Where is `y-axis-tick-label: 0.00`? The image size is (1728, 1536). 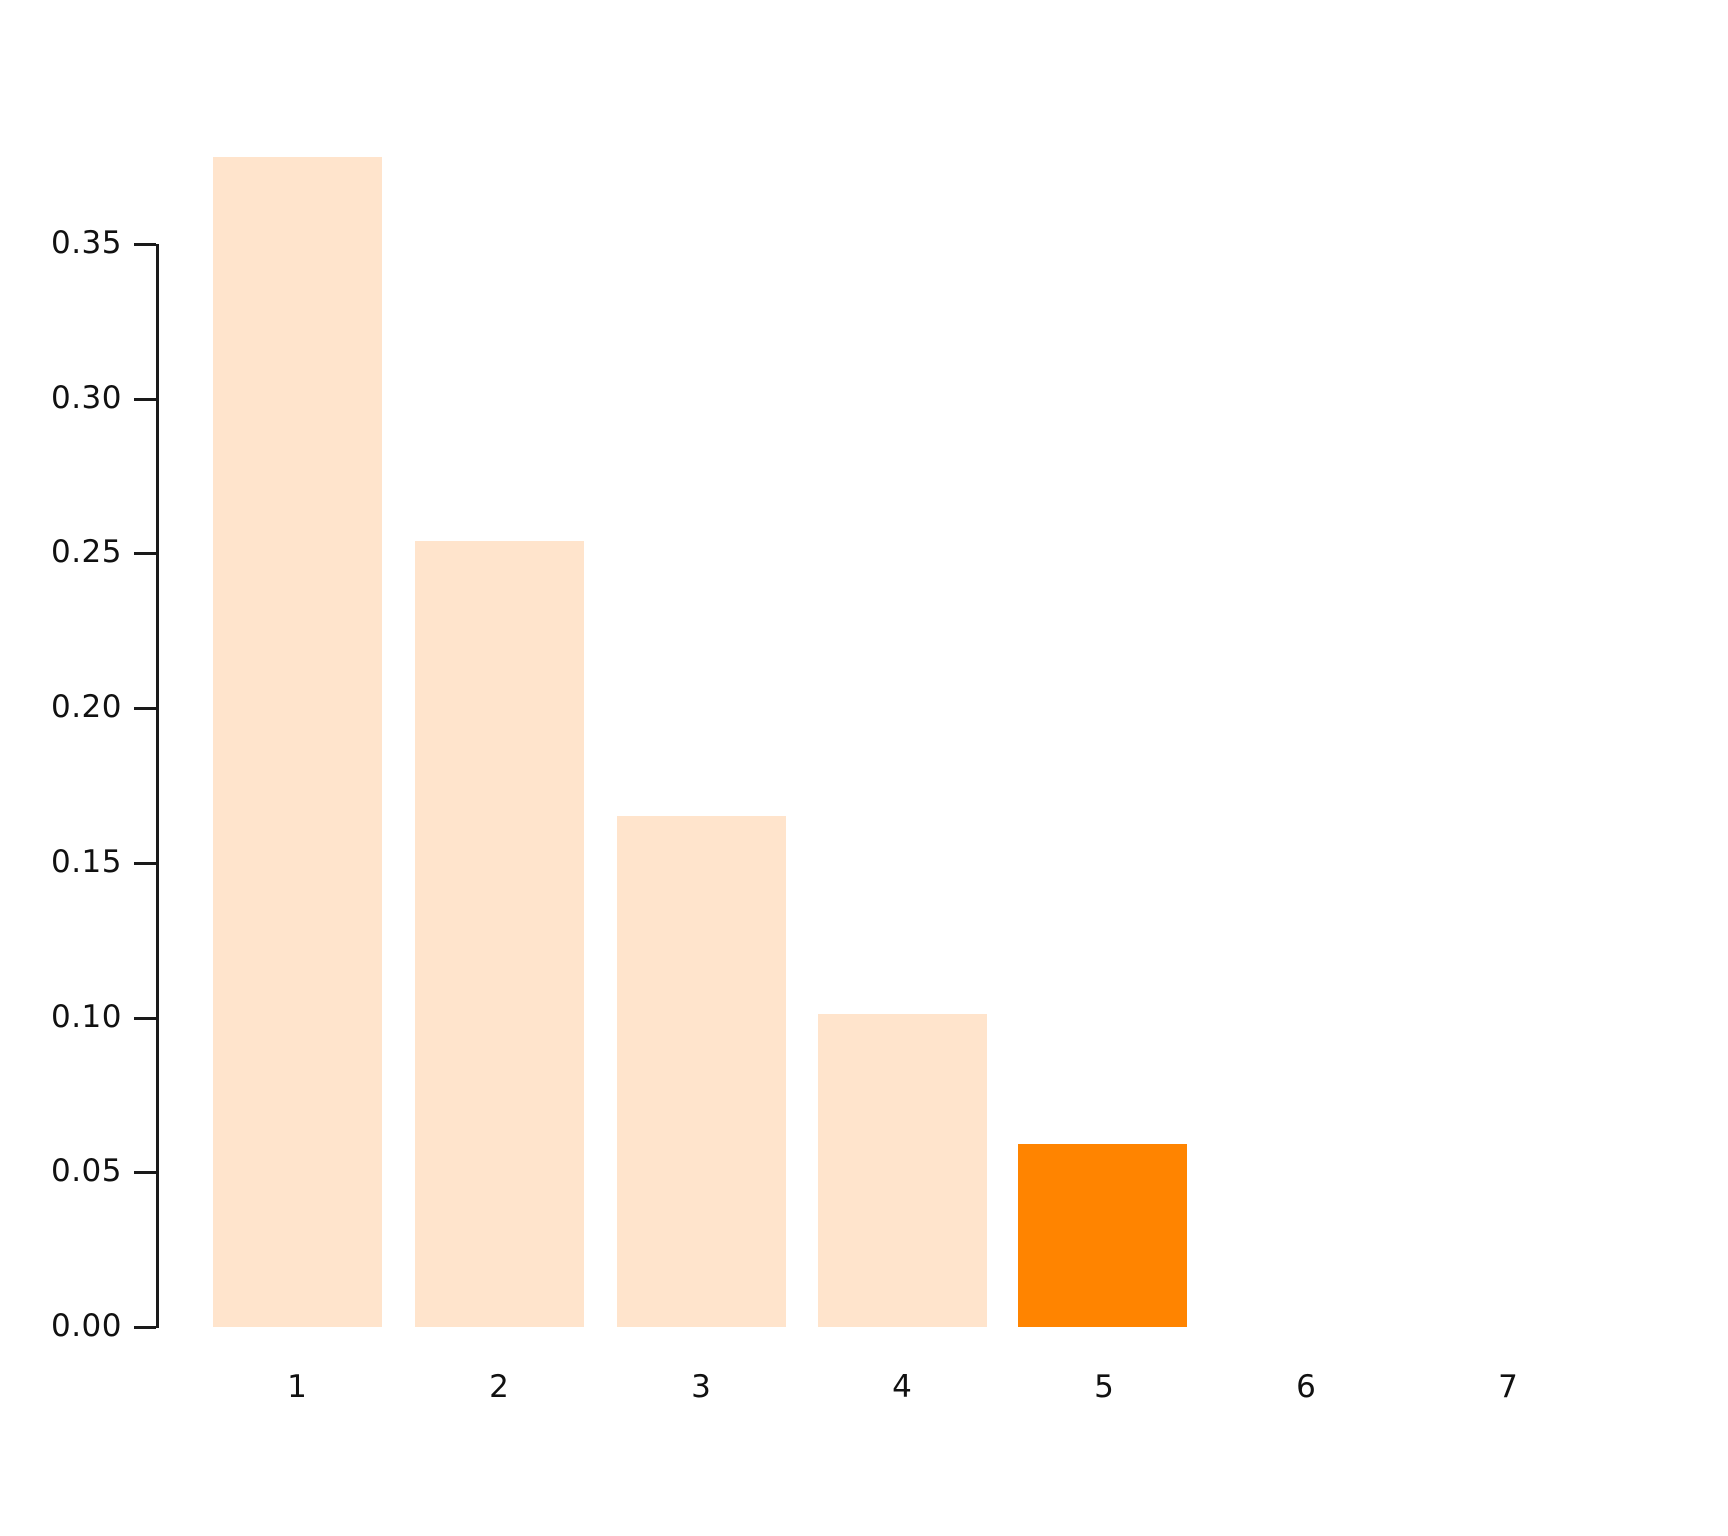
y-axis-tick-label: 0.00 is located at coordinates (61, 1326).